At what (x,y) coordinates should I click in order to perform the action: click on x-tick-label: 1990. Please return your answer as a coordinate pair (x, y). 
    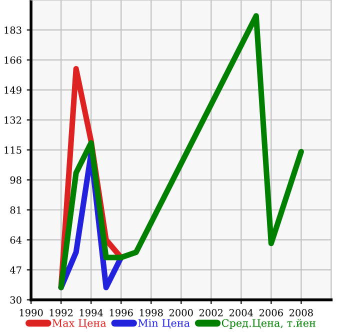
    Looking at the image, I should click on (31, 312).